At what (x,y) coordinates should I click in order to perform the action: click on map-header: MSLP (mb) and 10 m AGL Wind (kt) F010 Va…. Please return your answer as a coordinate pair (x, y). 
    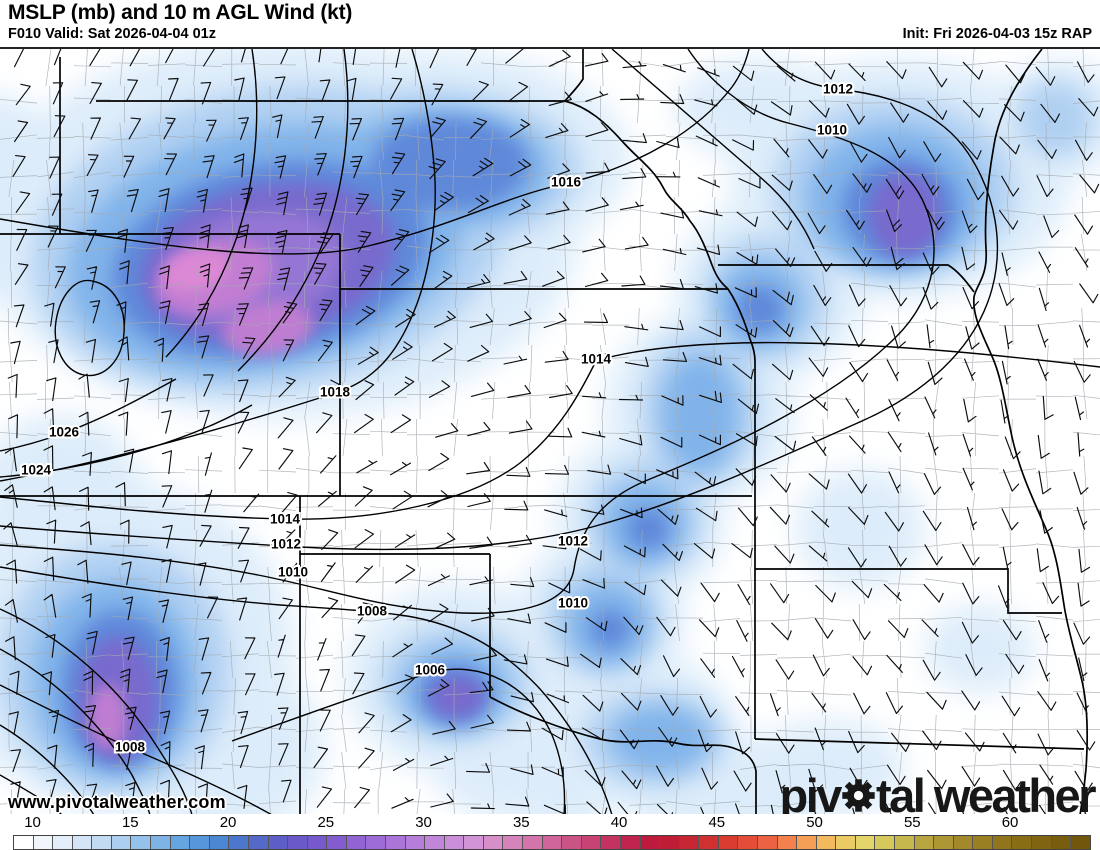
    Looking at the image, I should click on (550, 23).